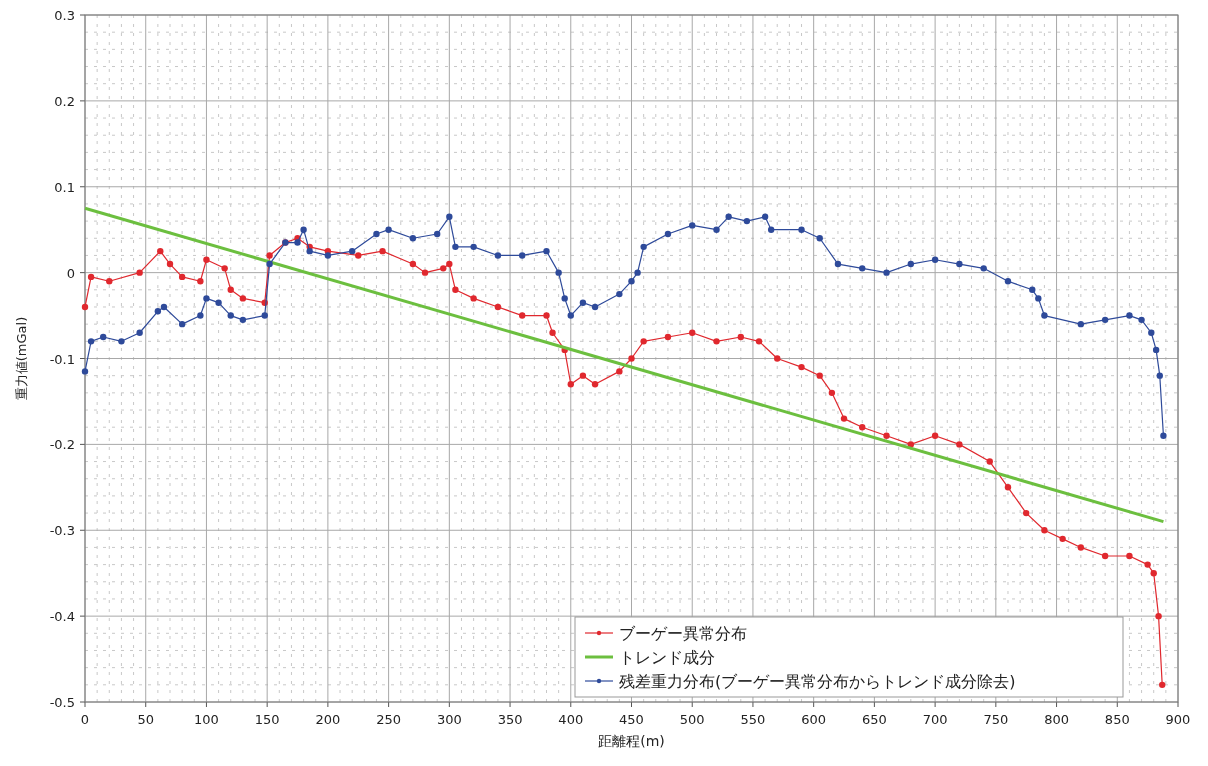  I want to click on x-tick-label: 100, so click(206, 719).